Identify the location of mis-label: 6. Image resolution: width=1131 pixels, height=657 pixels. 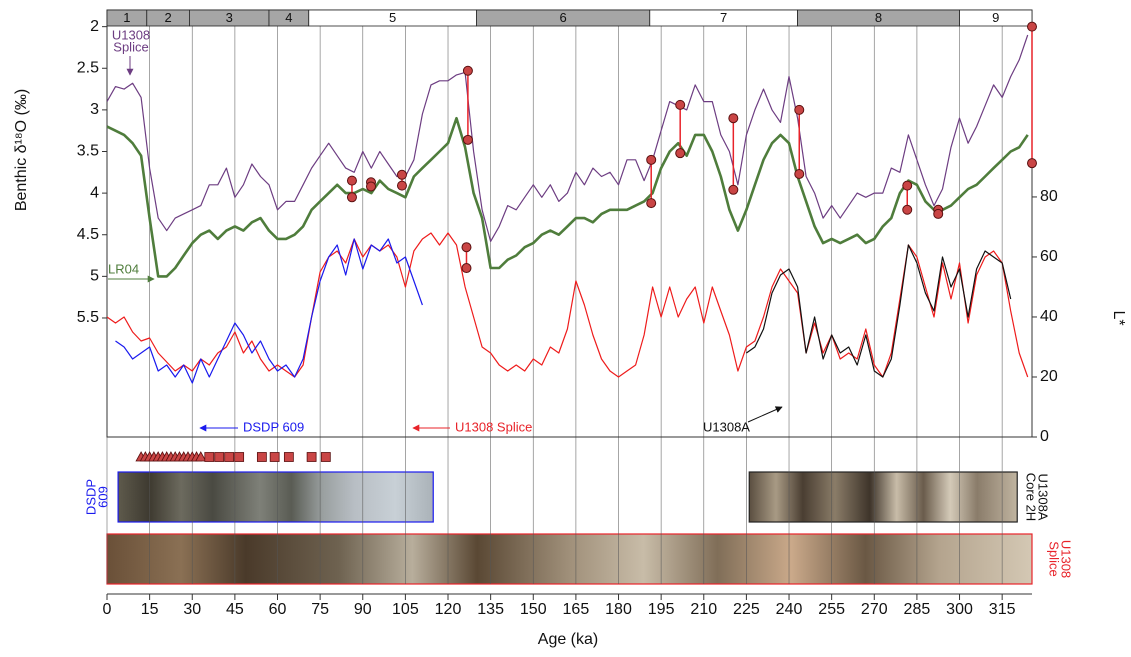
(562, 17).